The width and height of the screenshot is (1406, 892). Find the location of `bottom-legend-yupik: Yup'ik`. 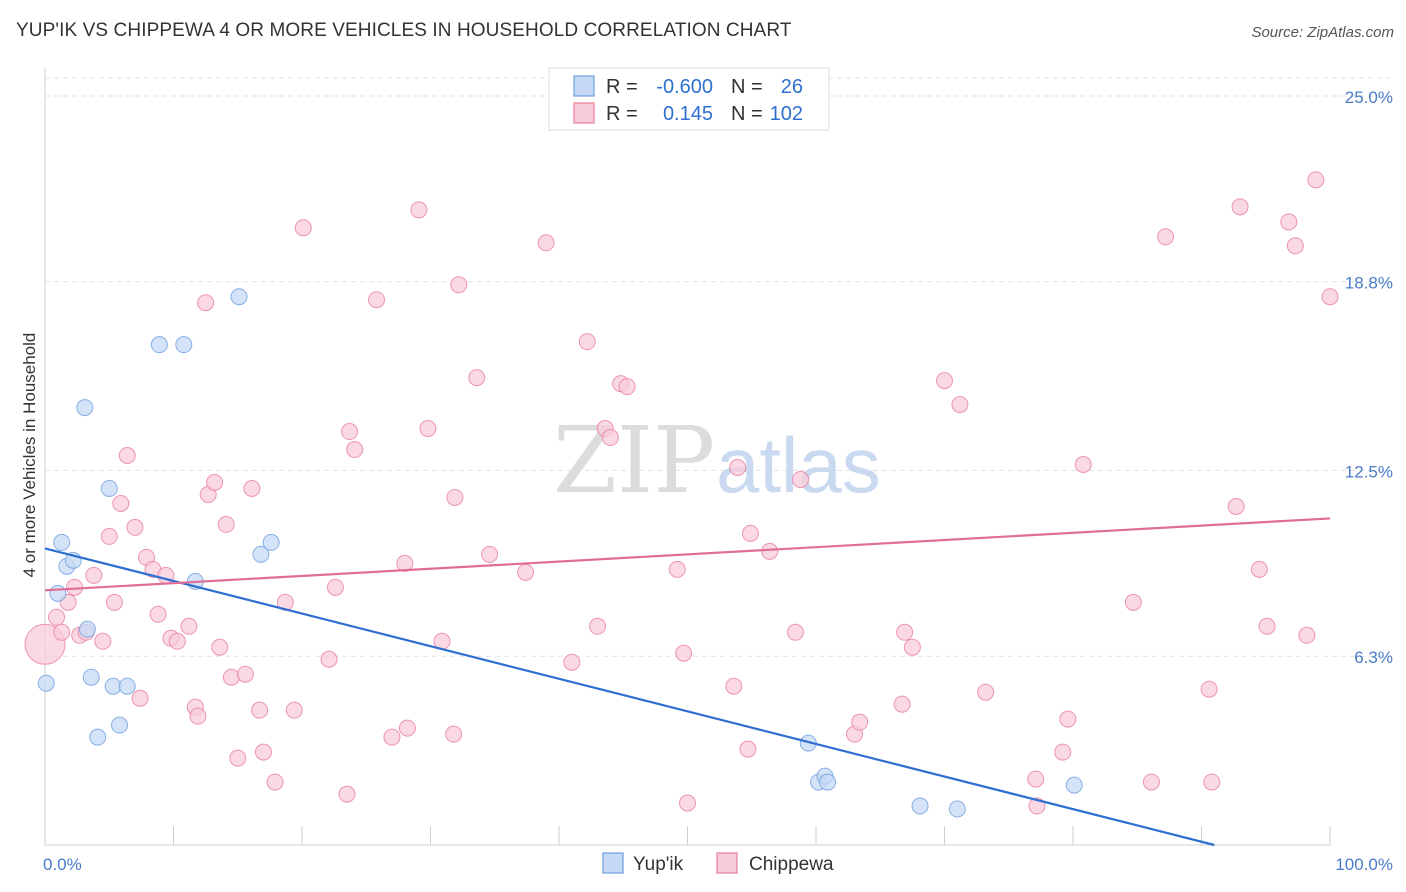

bottom-legend-yupik: Yup'ik is located at coordinates (658, 864).